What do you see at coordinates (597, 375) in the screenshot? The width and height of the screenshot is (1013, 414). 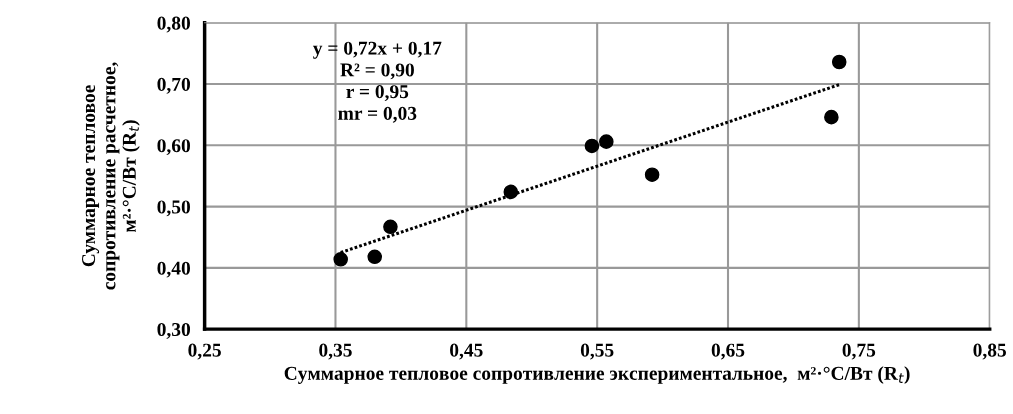 I see `x-axis-title: Суммарное тепловое сопротивление экспериментальное, м²·°С/Вт (R$_{t}$)` at bounding box center [597, 375].